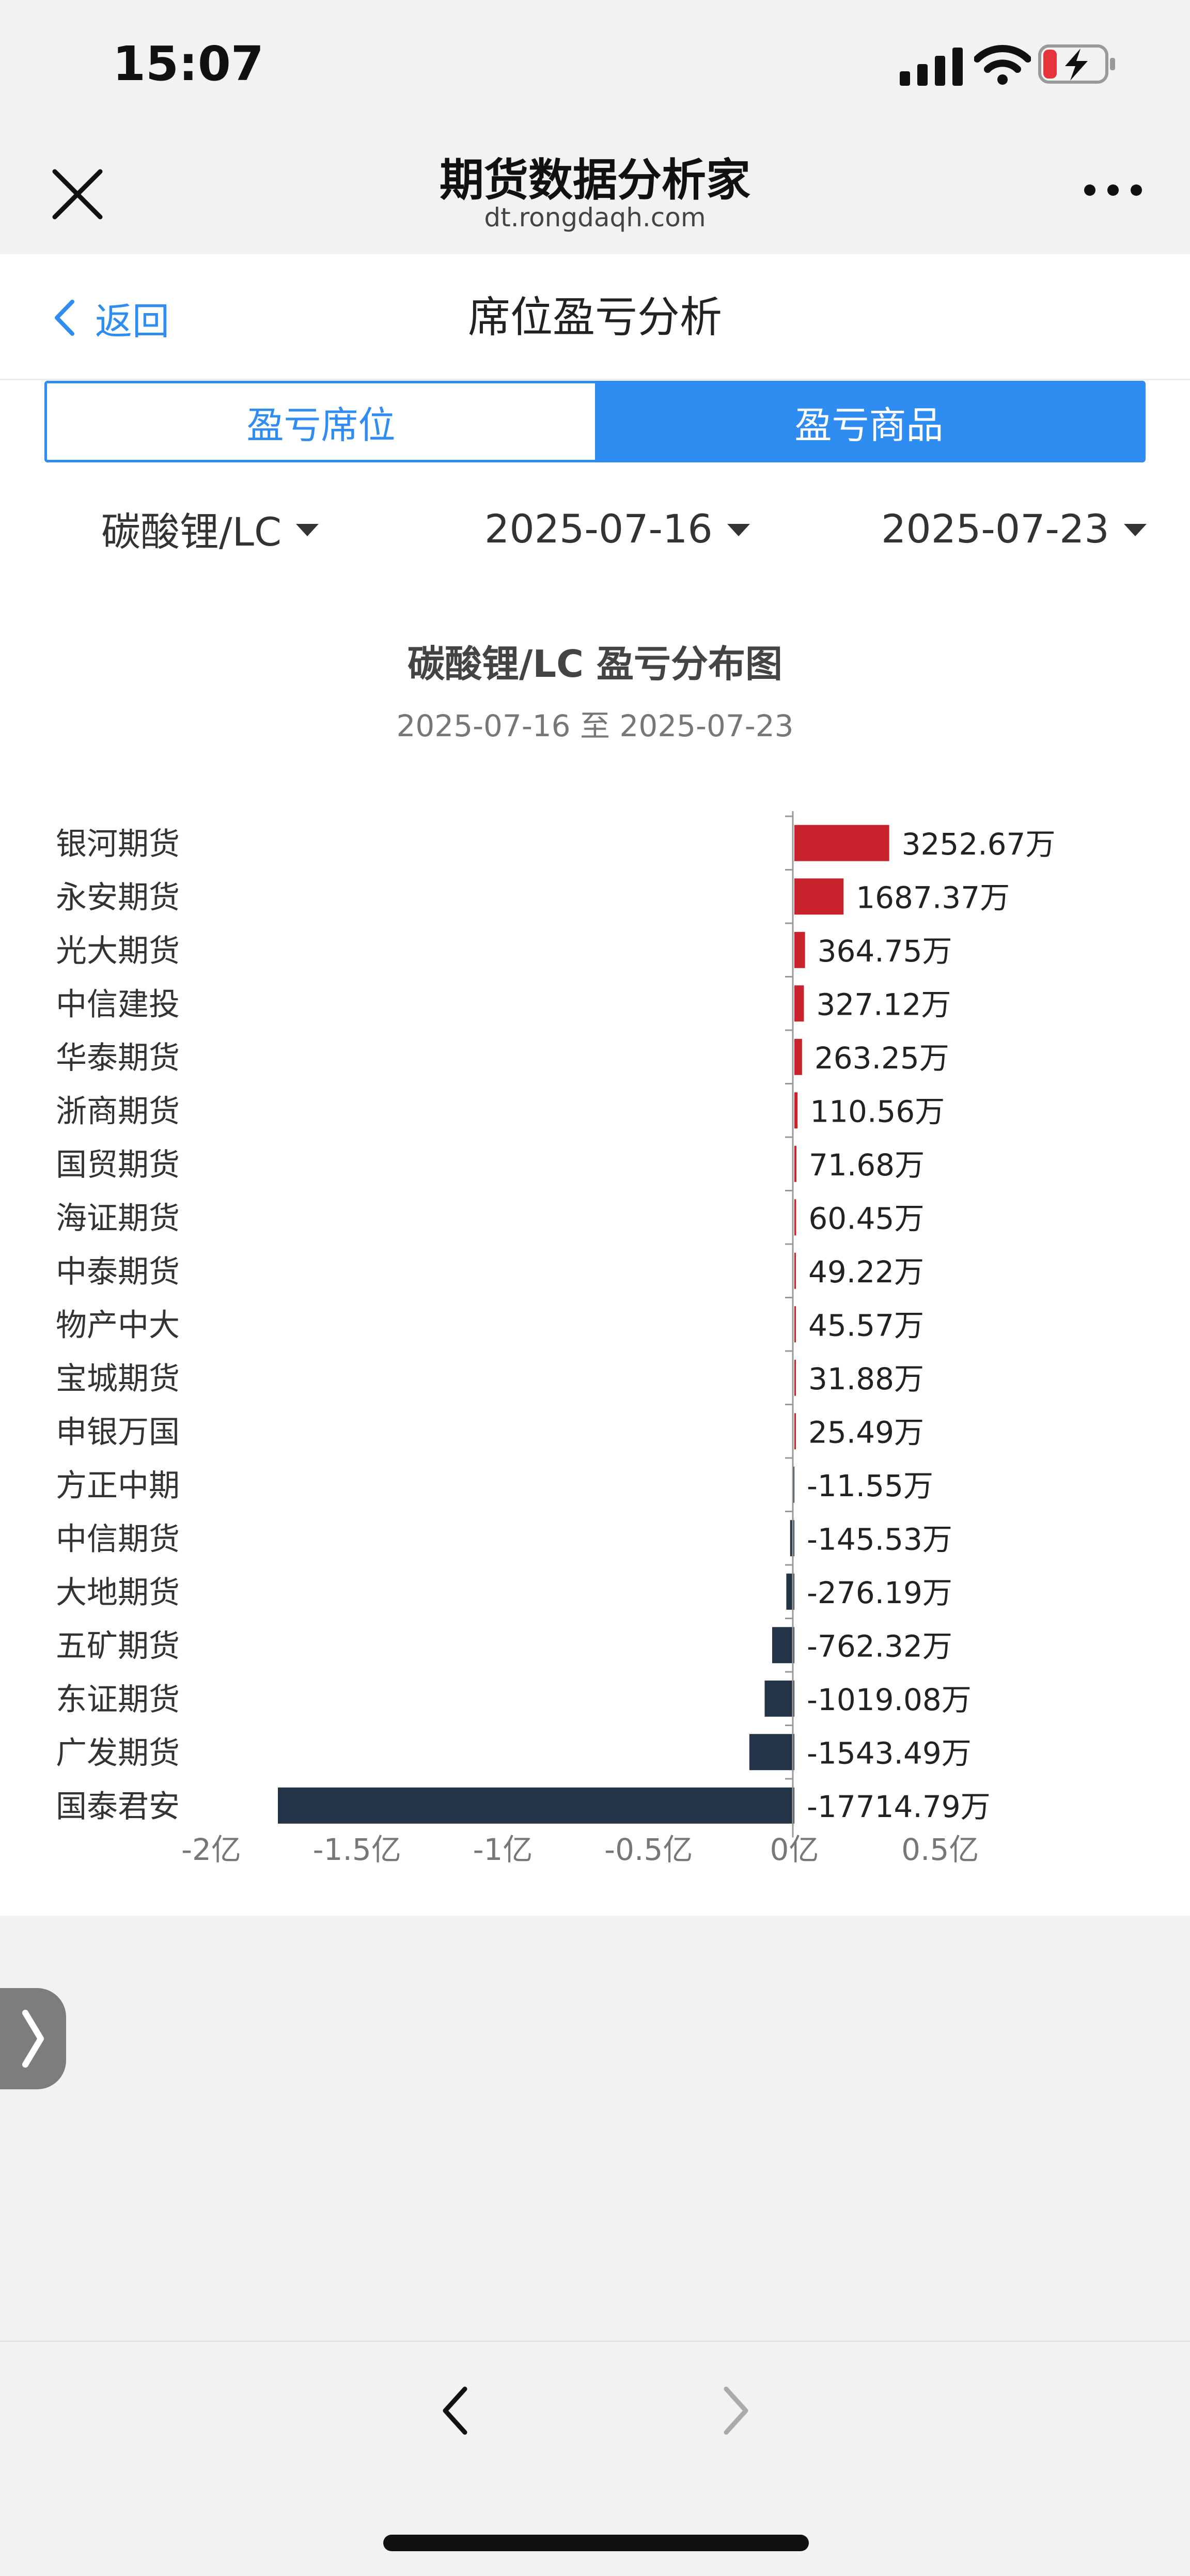  Describe the element at coordinates (595, 725) in the screenshot. I see `chart-subtitle: 2025-07-16 至 2025-07-23` at that location.